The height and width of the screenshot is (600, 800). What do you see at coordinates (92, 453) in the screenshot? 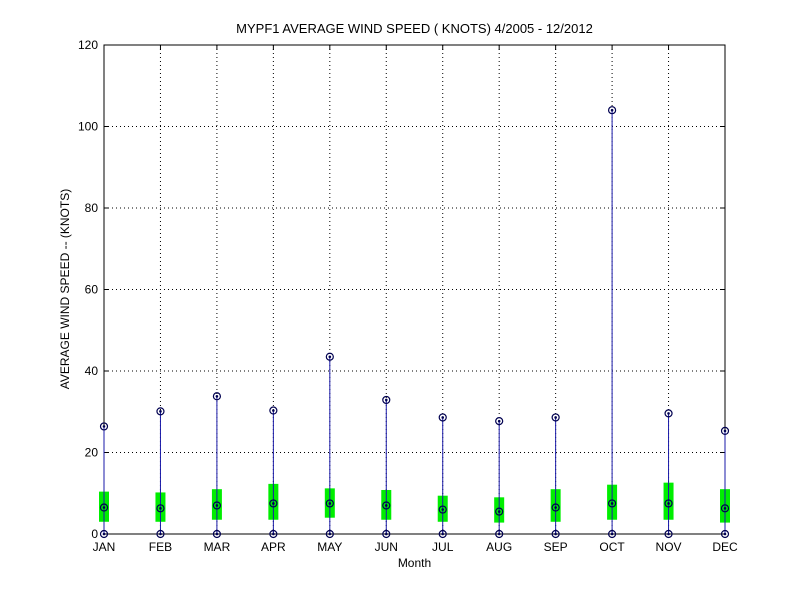
I see `y-tick-label: 20` at bounding box center [92, 453].